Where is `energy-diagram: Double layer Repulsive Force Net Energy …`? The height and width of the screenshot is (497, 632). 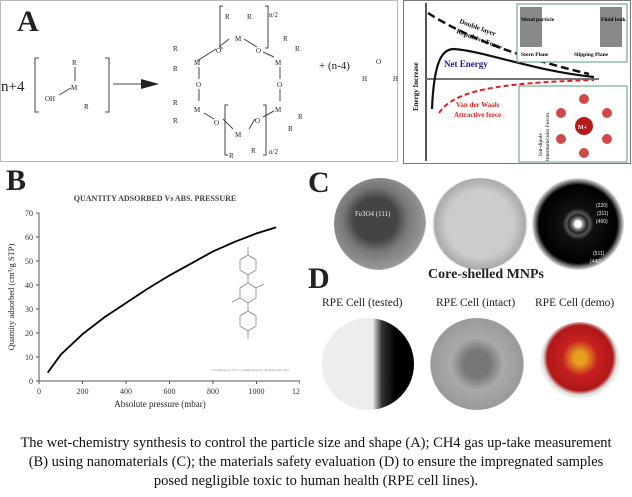 energy-diagram: Double layer Repulsive Force Net Energy … is located at coordinates (517, 82).